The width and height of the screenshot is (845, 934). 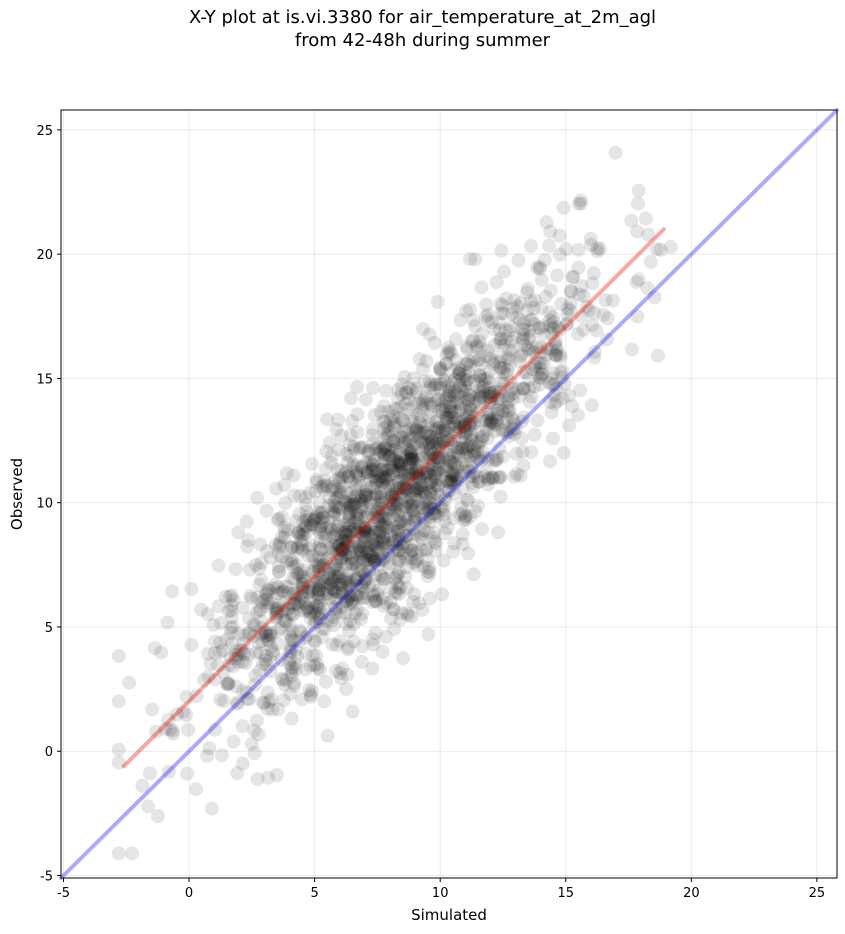 What do you see at coordinates (46, 877) in the screenshot?
I see `y-tick-label: -5` at bounding box center [46, 877].